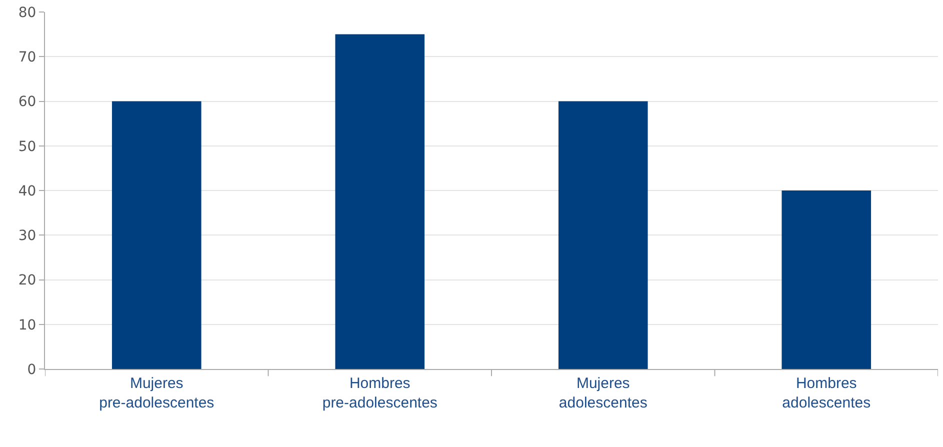  What do you see at coordinates (27, 325) in the screenshot?
I see `y-tick-label: 10` at bounding box center [27, 325].